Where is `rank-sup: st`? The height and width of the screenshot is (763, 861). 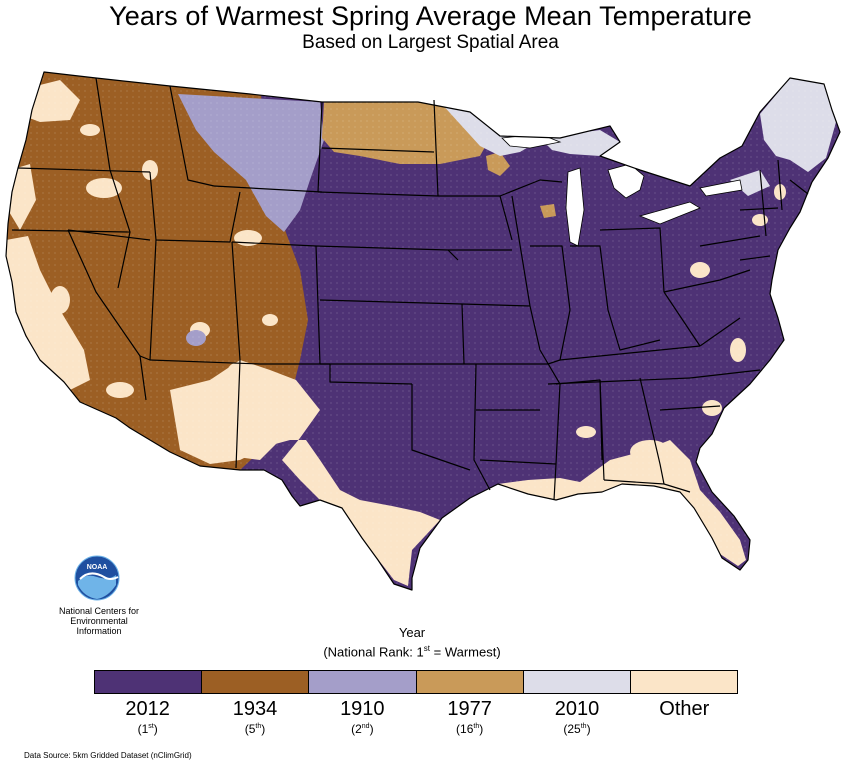
rank-sup: st is located at coordinates (426, 648).